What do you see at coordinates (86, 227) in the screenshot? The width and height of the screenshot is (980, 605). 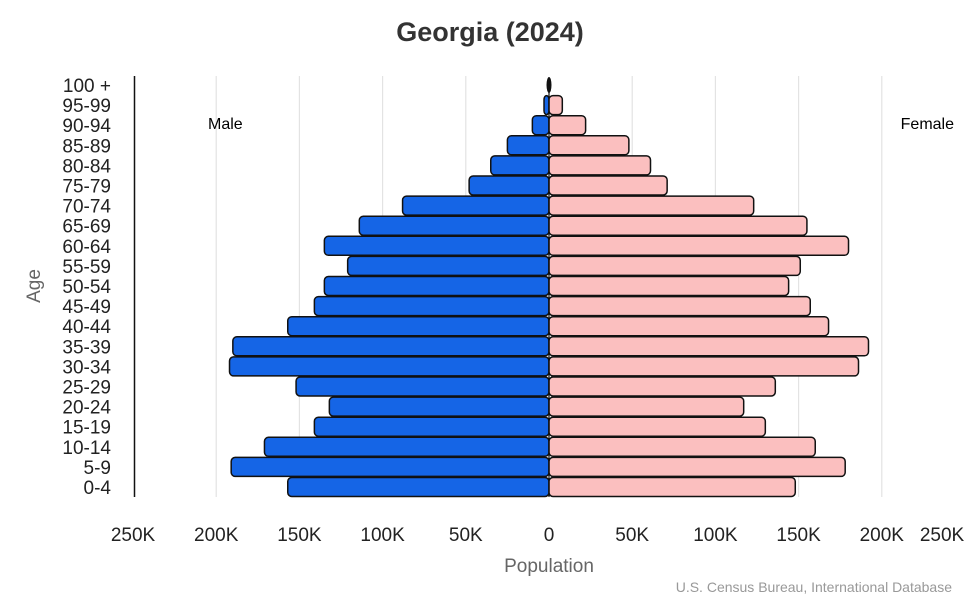 I see `y-tick-label: 65-69` at bounding box center [86, 227].